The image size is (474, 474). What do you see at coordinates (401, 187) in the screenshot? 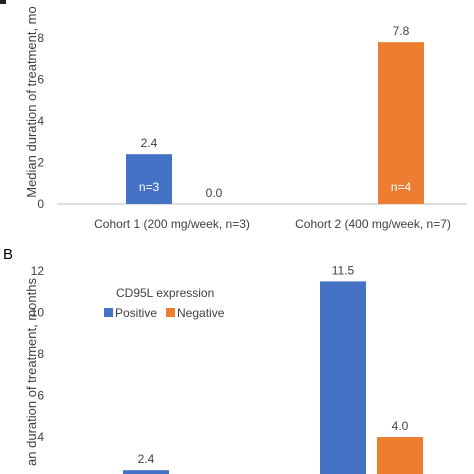
I see `panel-a-inner-label-negative-2: n=4` at bounding box center [401, 187].